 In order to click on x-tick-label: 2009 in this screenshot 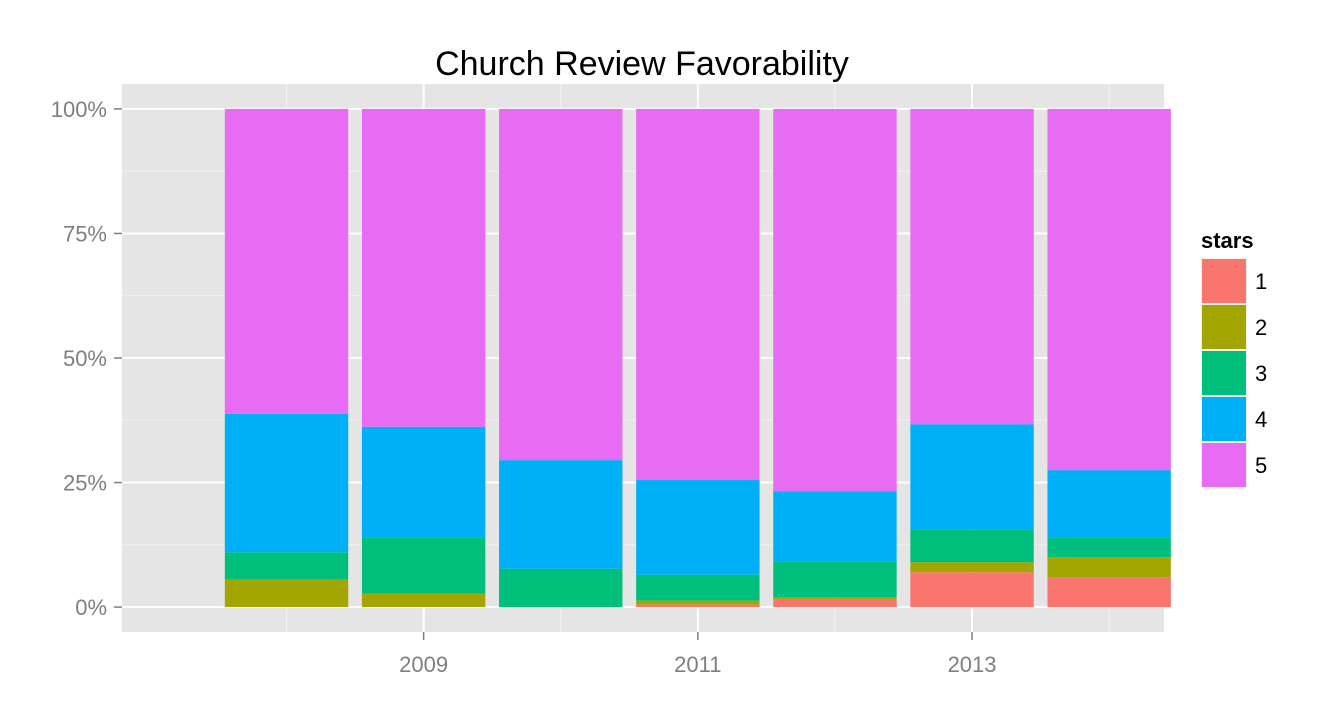, I will do `click(423, 664)`.